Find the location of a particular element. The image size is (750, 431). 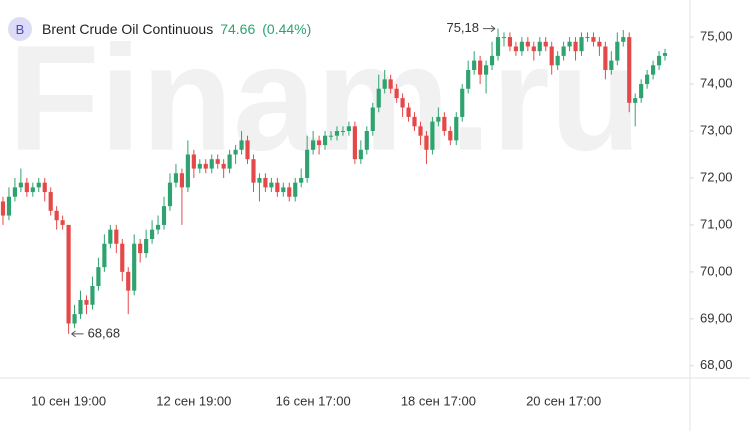

high-label: 75,18 is located at coordinates (462, 27).